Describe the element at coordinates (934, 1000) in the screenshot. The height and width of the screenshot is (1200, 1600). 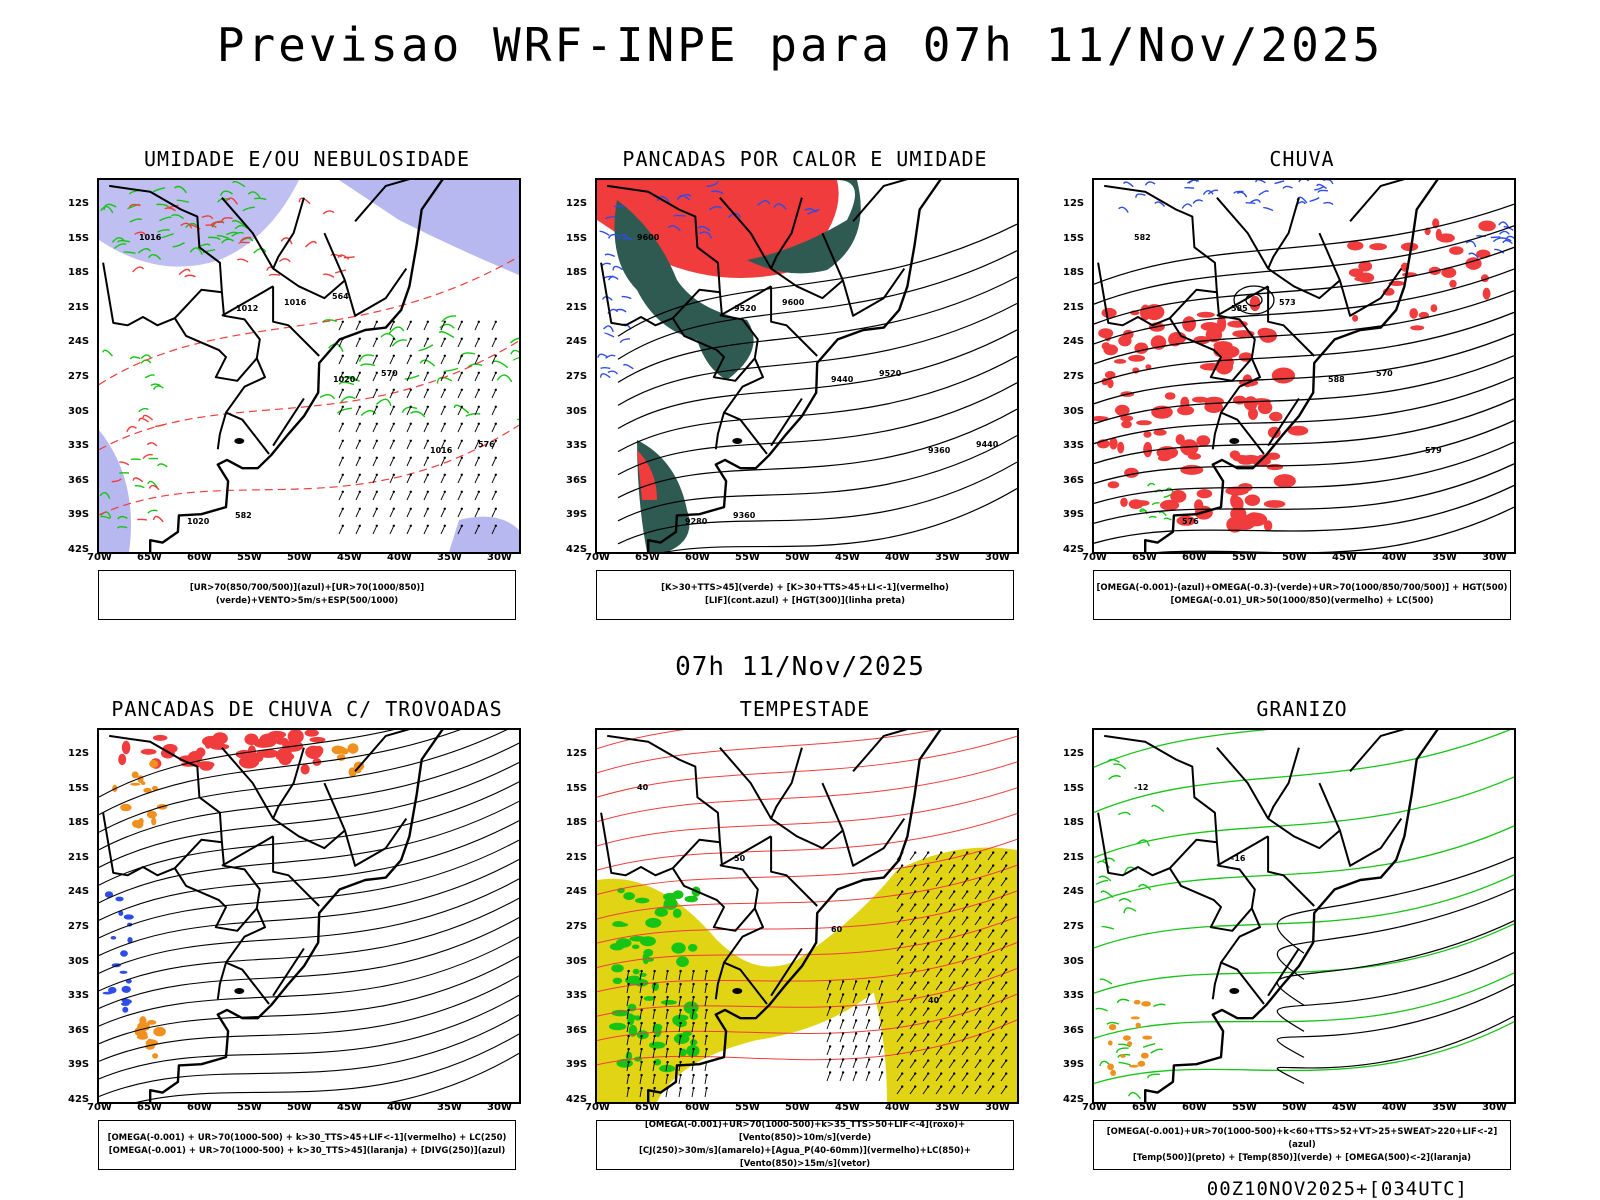
I see `contour-label: 40` at that location.